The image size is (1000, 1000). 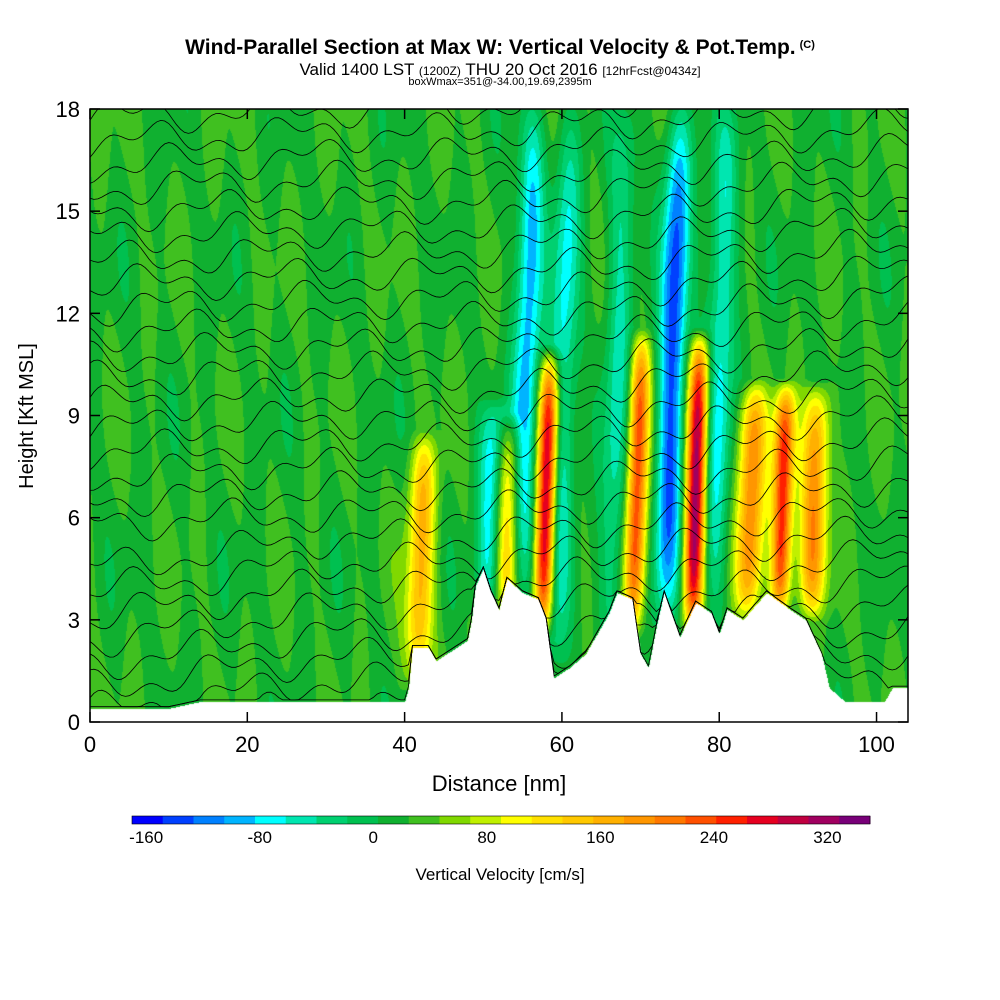 I want to click on colorbar-tick-label: 0, so click(x=373, y=837).